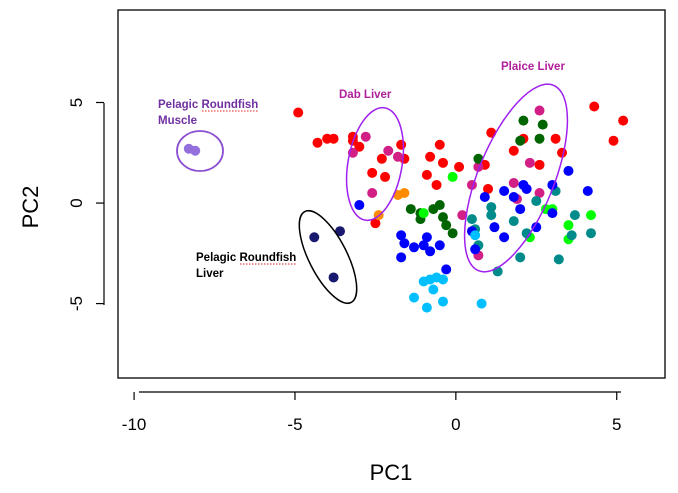 The height and width of the screenshot is (493, 678). Describe the element at coordinates (391, 472) in the screenshot. I see `x-axis-title: PC1` at that location.